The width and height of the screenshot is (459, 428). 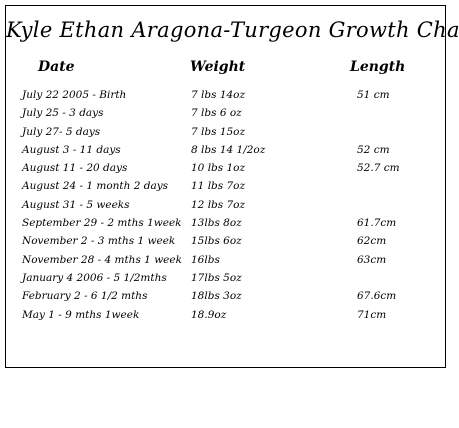 I want to click on date-cell: November 28 - 4 mths 1 week, so click(x=102, y=259).